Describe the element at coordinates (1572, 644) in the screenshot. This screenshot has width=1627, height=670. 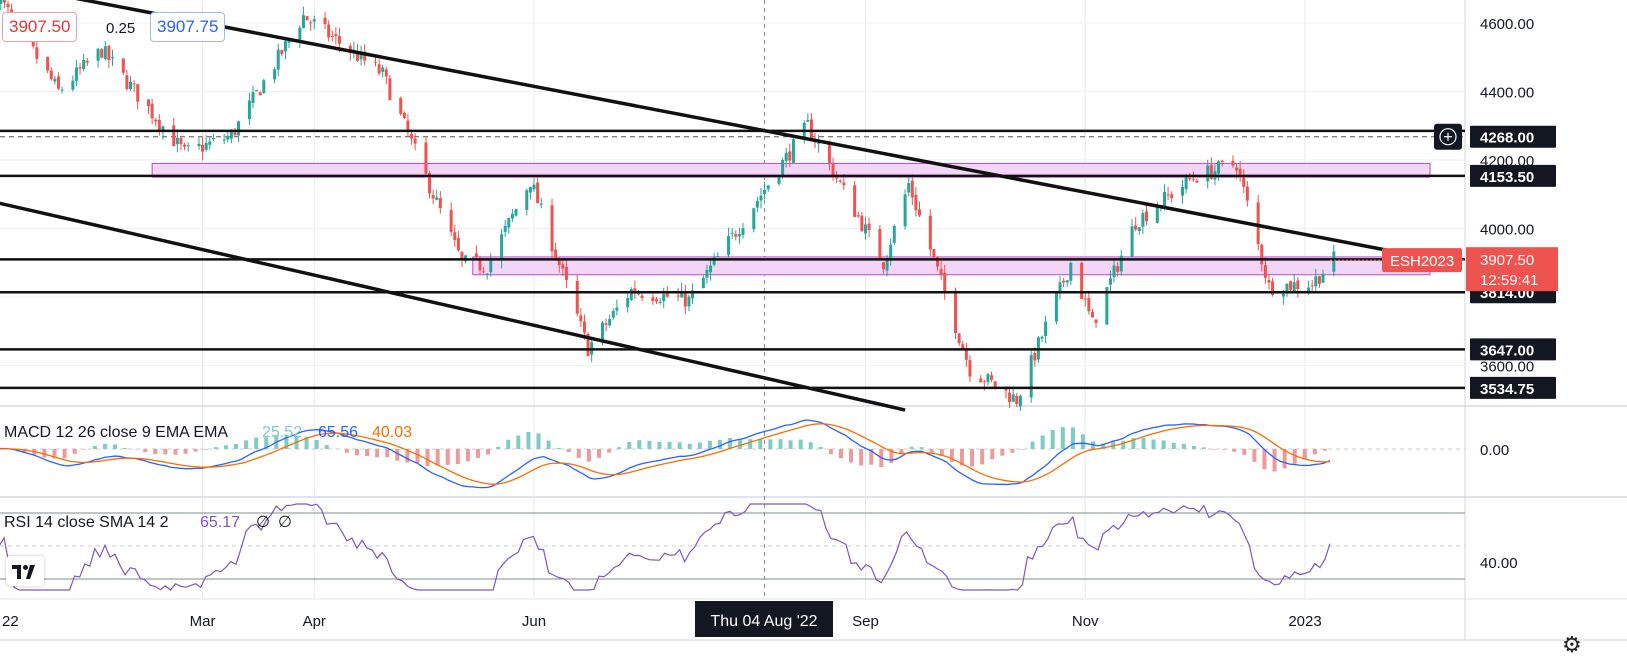
I see `gear-icon: ⚙` at that location.